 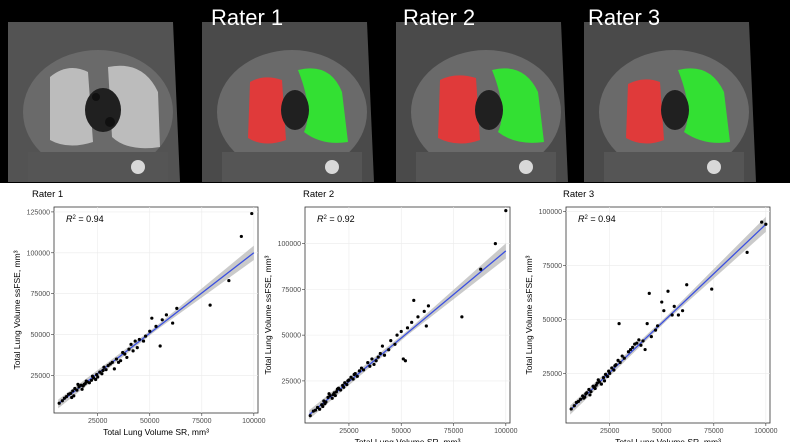 What do you see at coordinates (553, 374) in the screenshot?
I see `y-tick-label: 25000` at bounding box center [553, 374].